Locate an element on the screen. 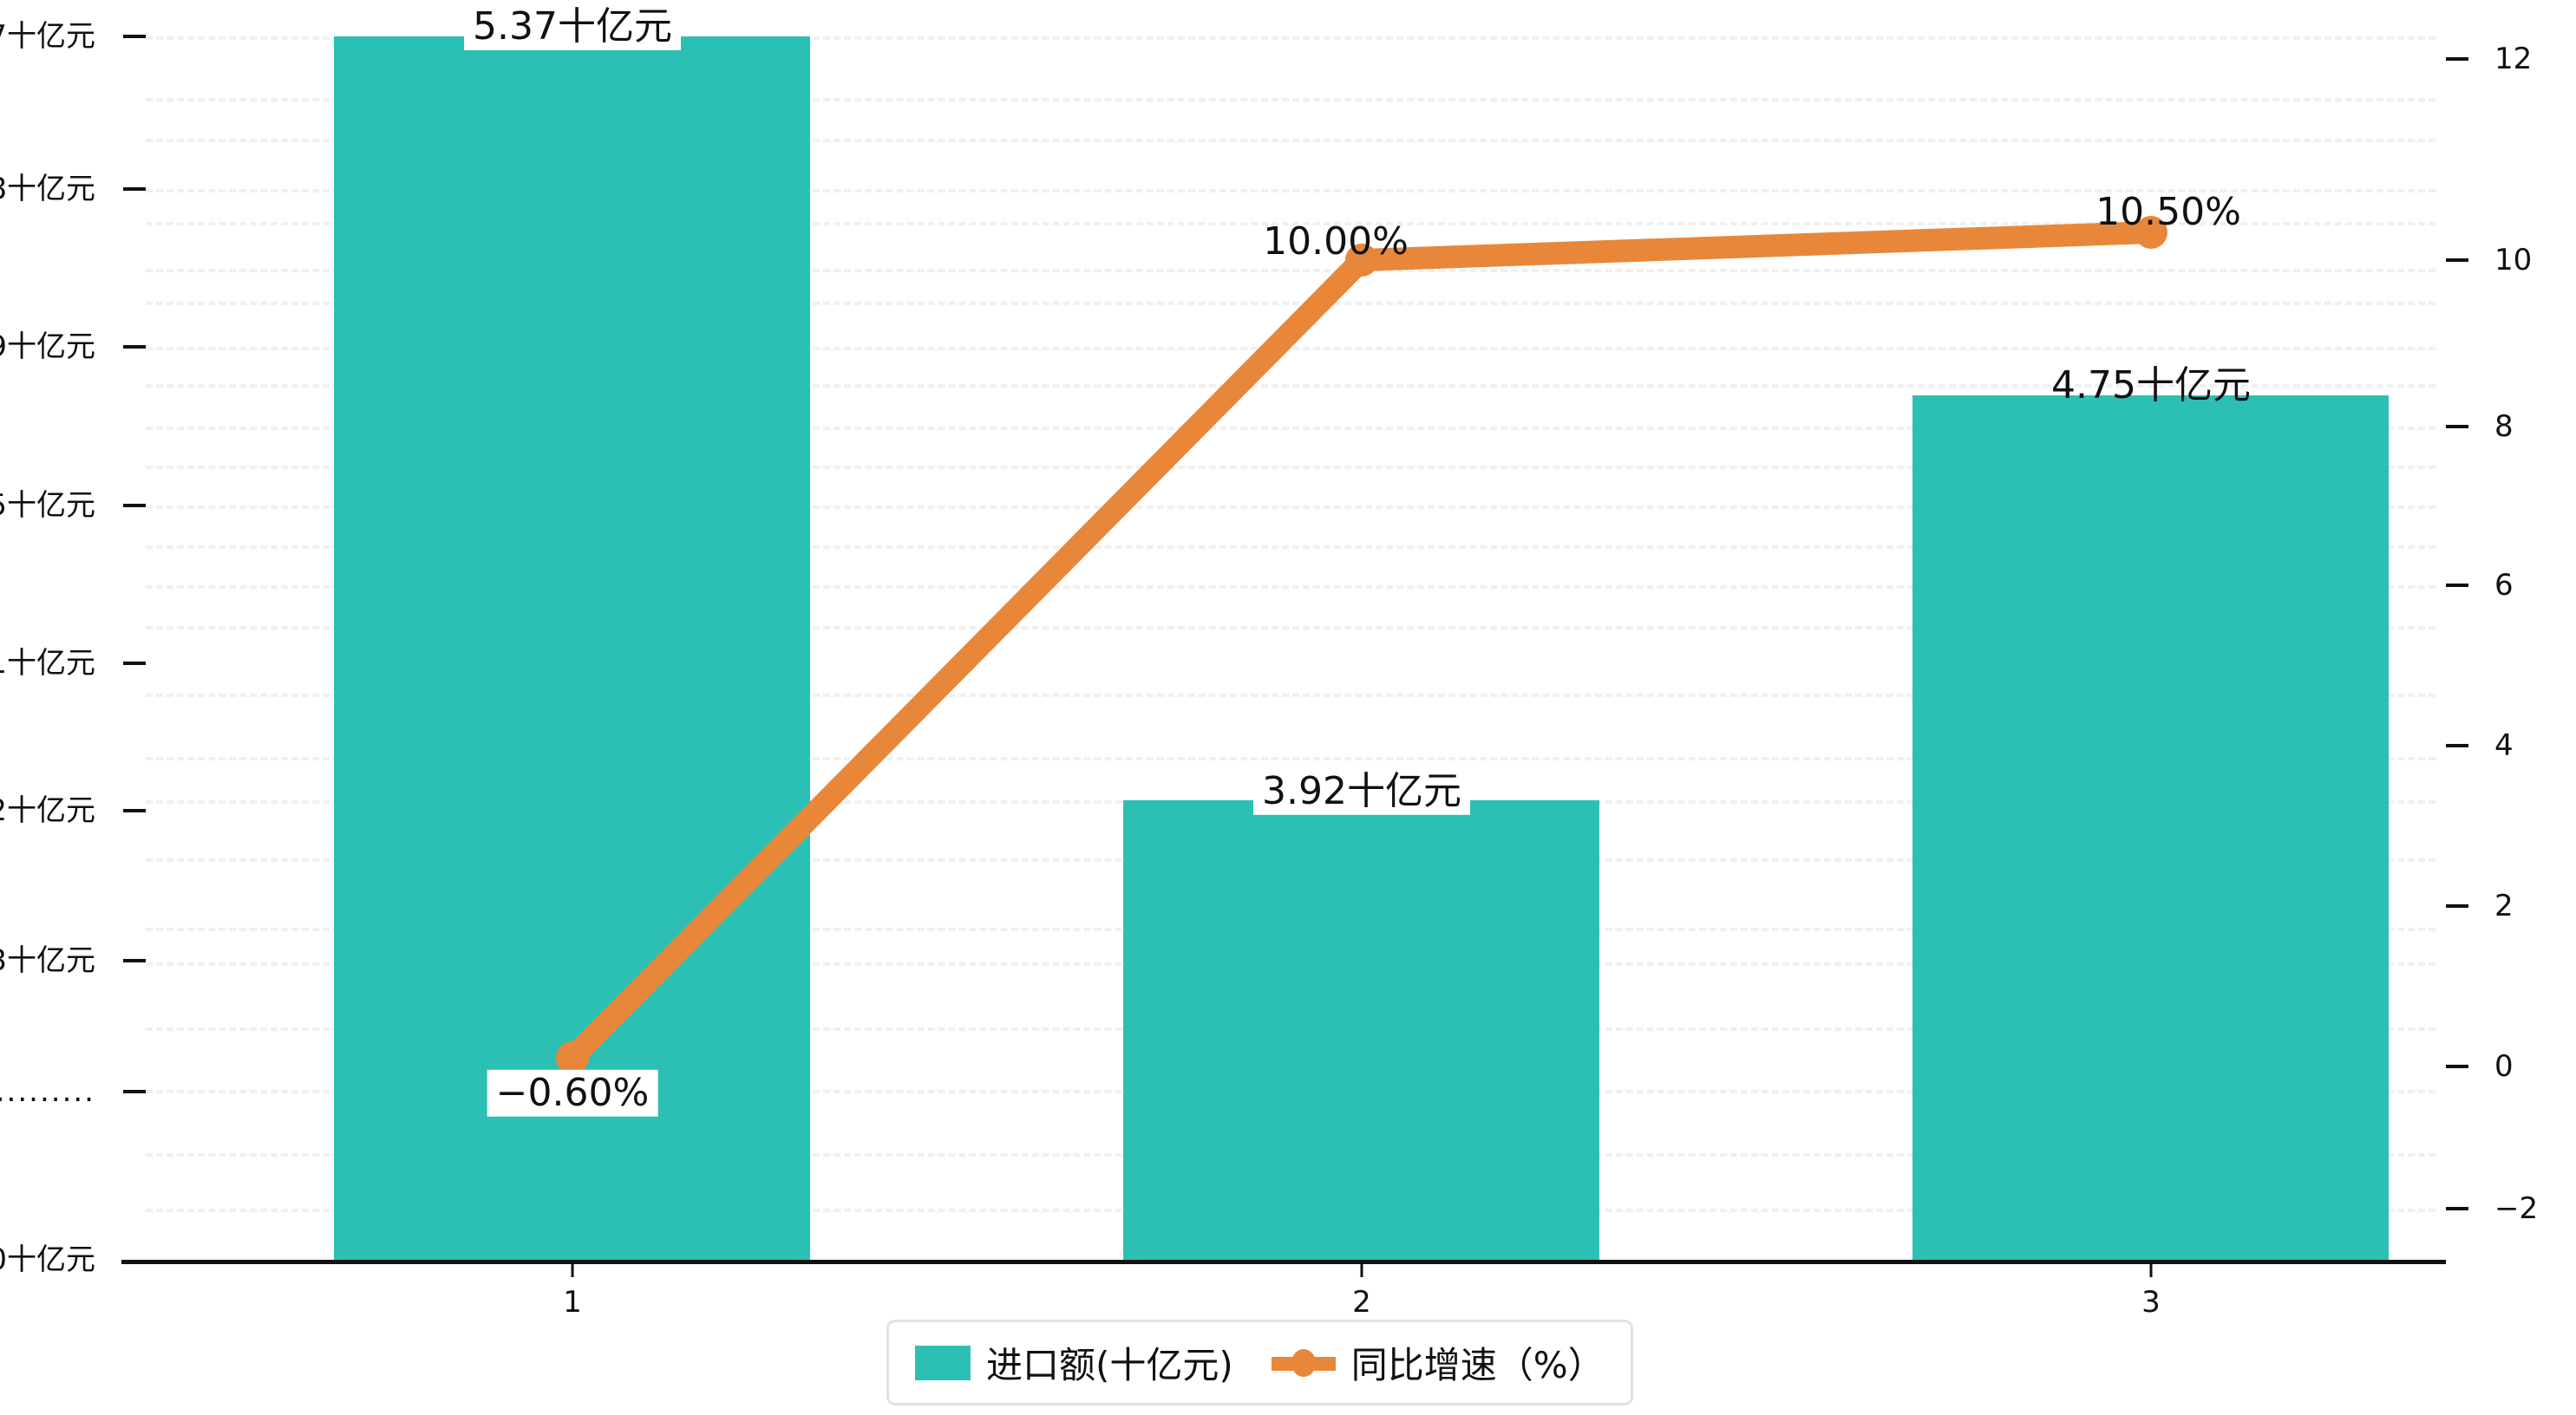 The image size is (2576, 1415). y-axis-left-label: 5.37十亿元 is located at coordinates (47, 36).